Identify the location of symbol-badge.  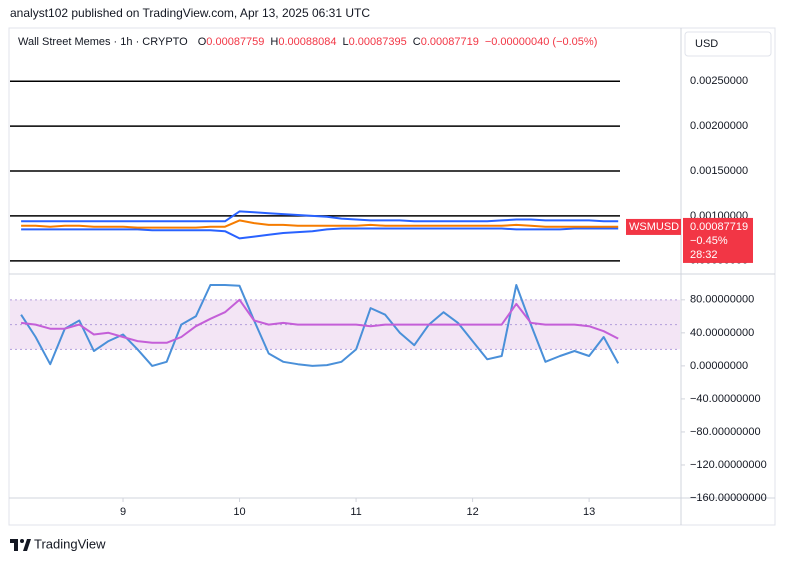
(653, 226).